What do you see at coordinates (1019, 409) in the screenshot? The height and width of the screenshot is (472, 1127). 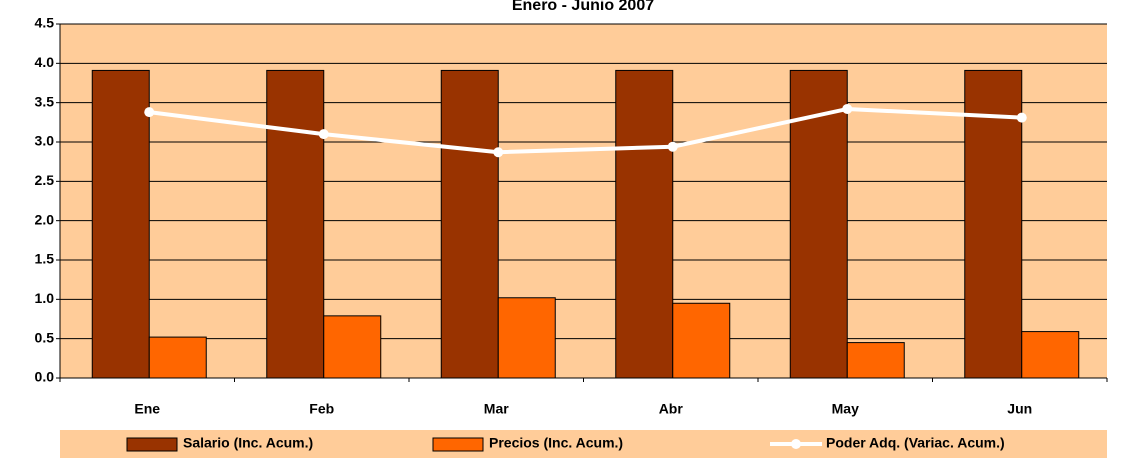 I see `x-tick-label: Jun` at bounding box center [1019, 409].